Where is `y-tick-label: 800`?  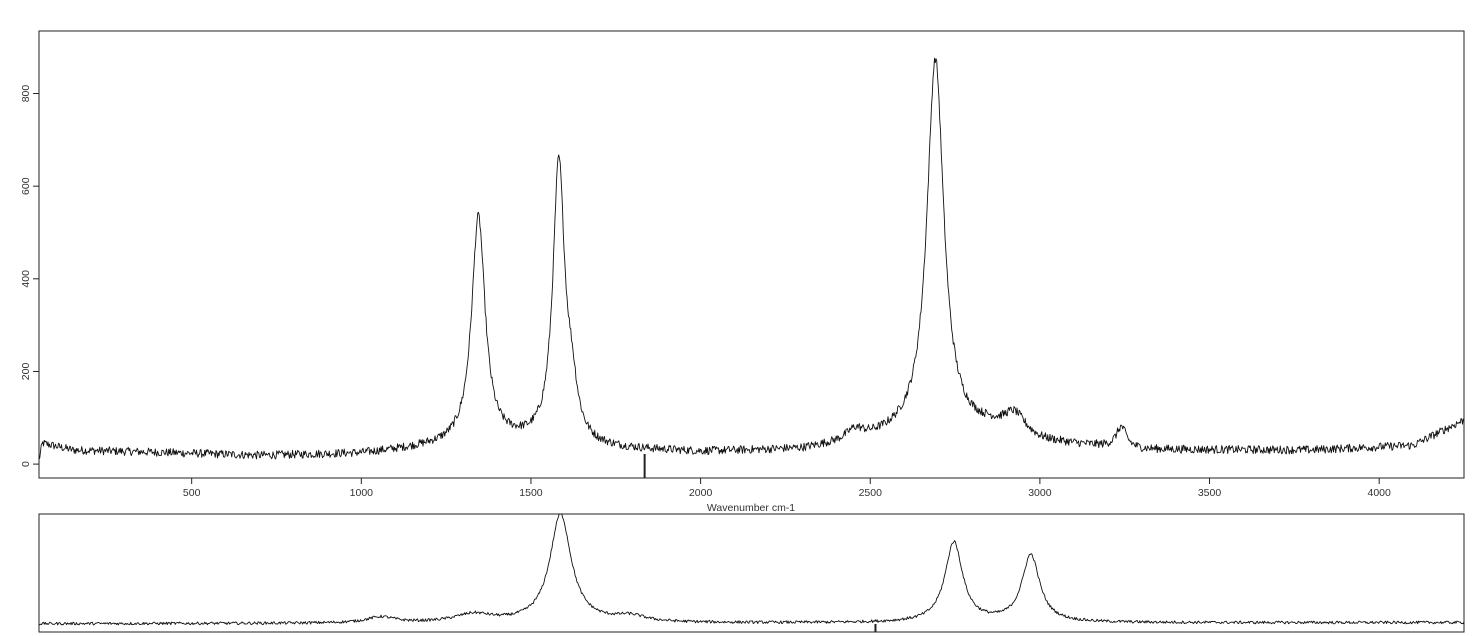 y-tick-label: 800 is located at coordinates (26, 94).